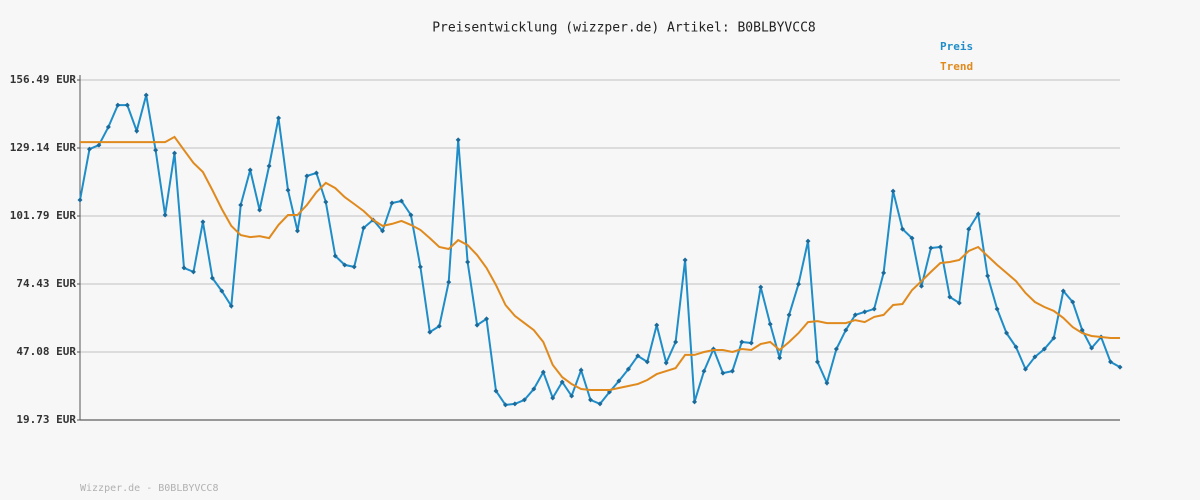 The image size is (1200, 500). Describe the element at coordinates (43, 79) in the screenshot. I see `y-tick-label: 156.49 EUR` at that location.